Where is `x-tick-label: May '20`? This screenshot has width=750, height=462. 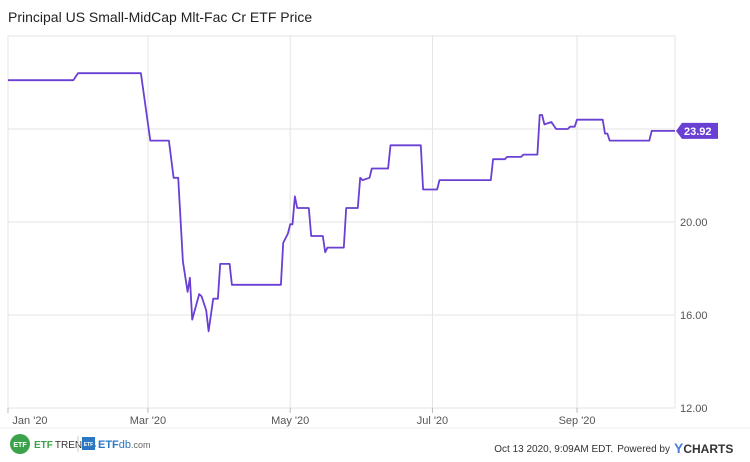 x-tick-label: May '20 is located at coordinates (290, 421).